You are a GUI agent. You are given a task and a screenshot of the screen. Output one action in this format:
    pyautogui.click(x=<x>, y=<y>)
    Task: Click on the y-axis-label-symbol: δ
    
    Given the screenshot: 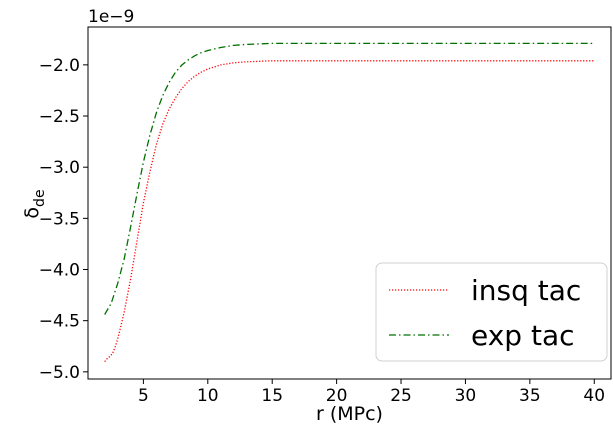 What is the action you would take?
    pyautogui.click(x=32, y=213)
    